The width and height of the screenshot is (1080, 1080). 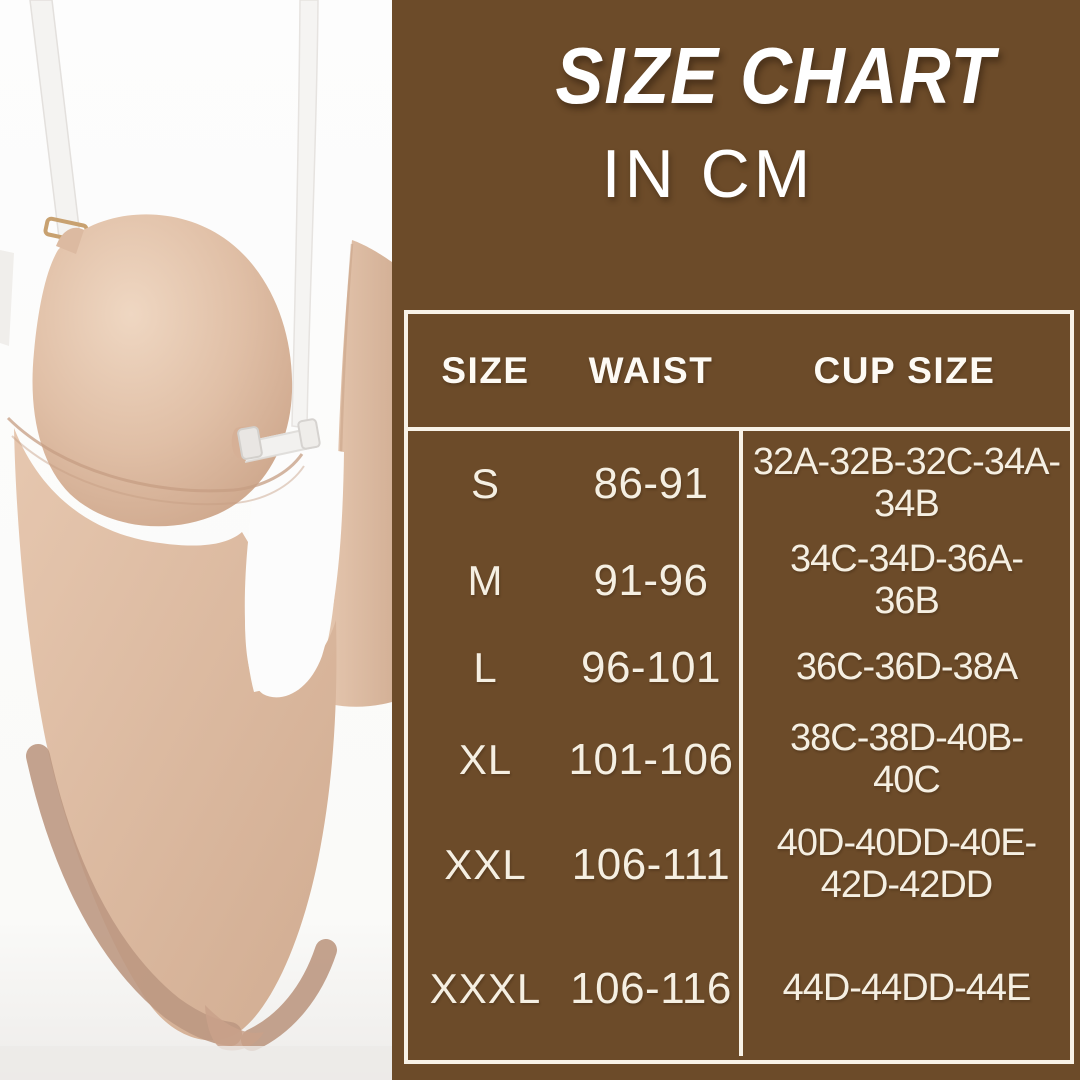 What do you see at coordinates (651, 988) in the screenshot?
I see `row-xxxl-waist: 106-116` at bounding box center [651, 988].